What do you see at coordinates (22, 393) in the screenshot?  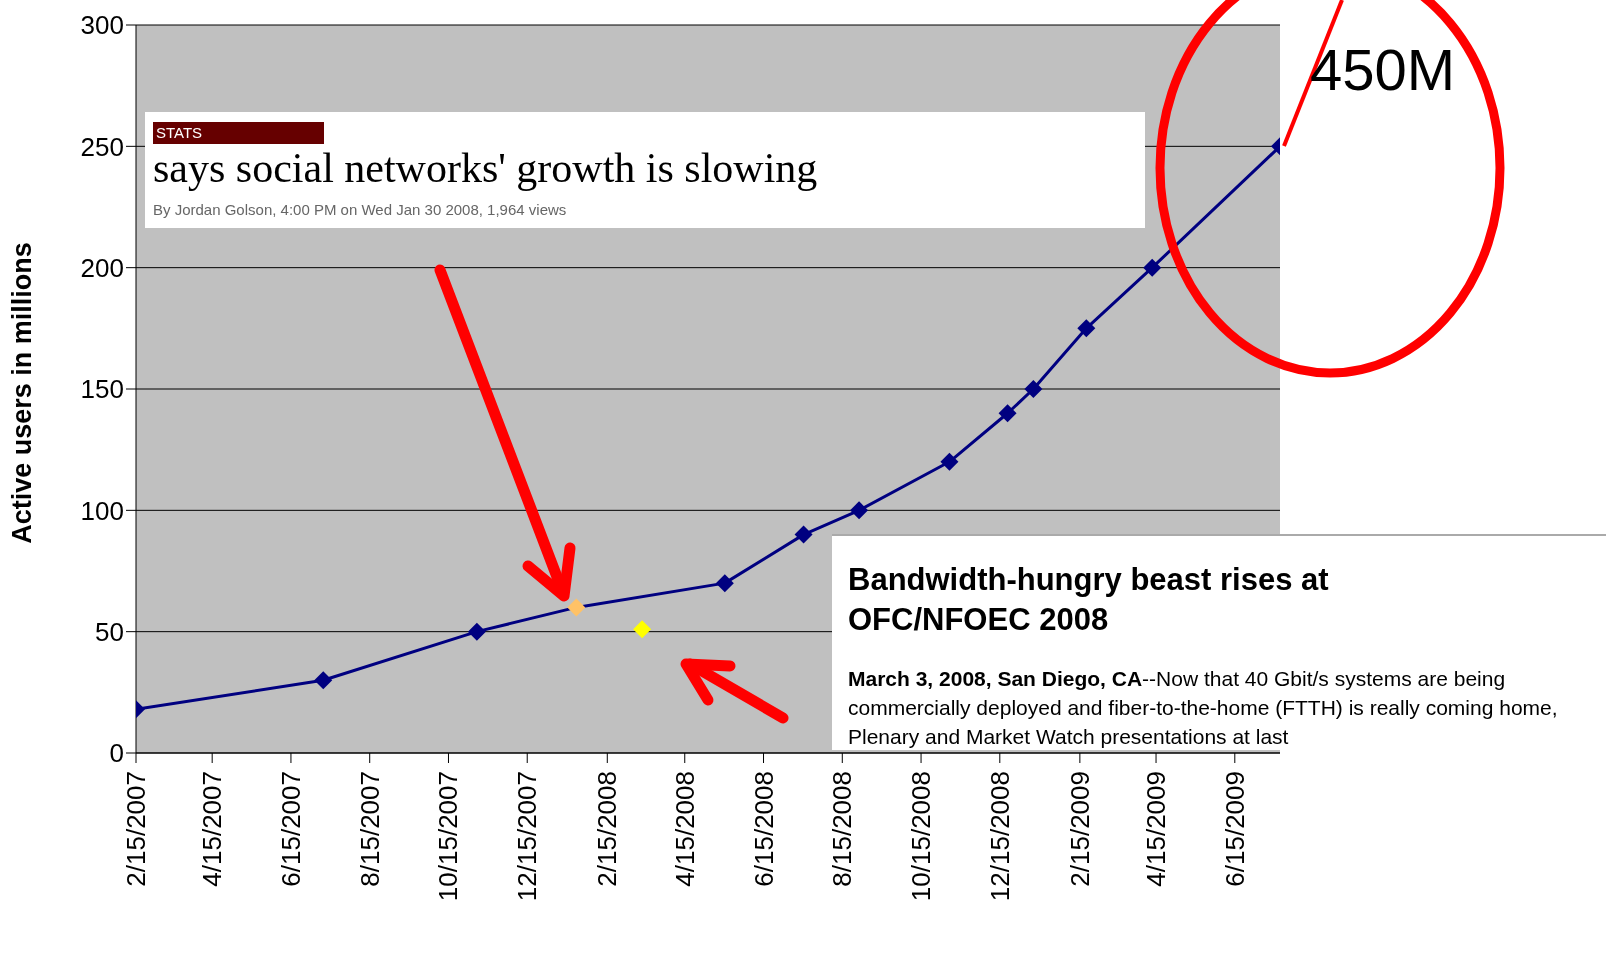 I see `y-axis-title: Active users in millions` at bounding box center [22, 393].